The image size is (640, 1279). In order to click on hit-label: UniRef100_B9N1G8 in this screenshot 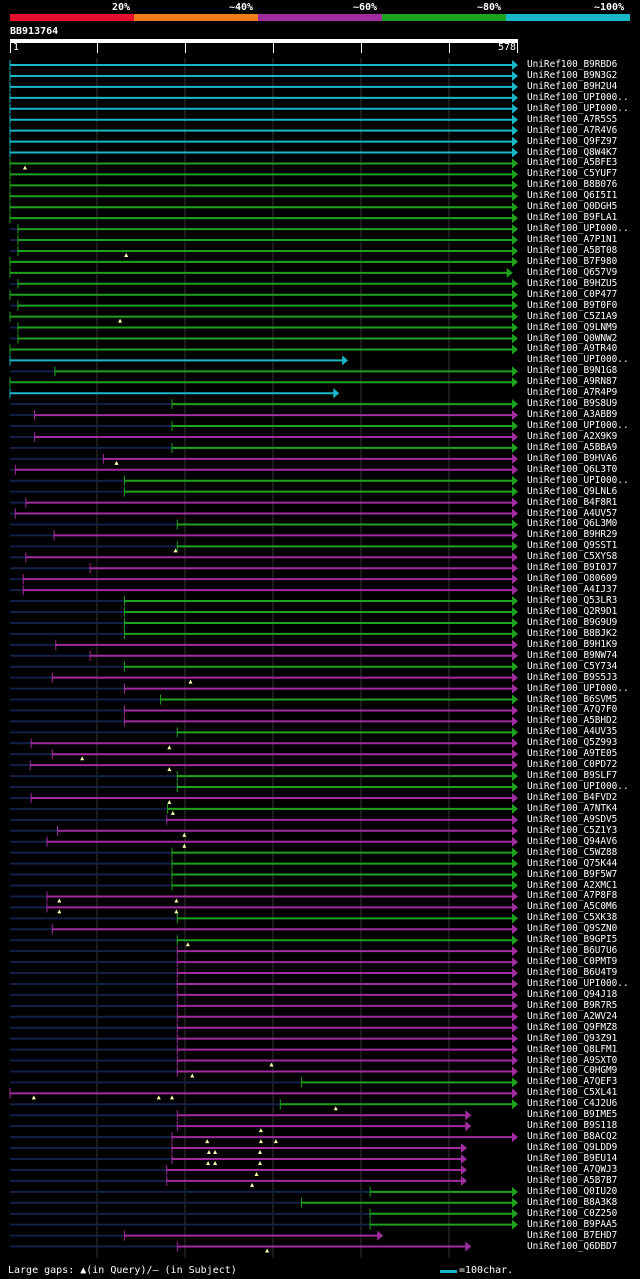, I will do `click(572, 371)`.